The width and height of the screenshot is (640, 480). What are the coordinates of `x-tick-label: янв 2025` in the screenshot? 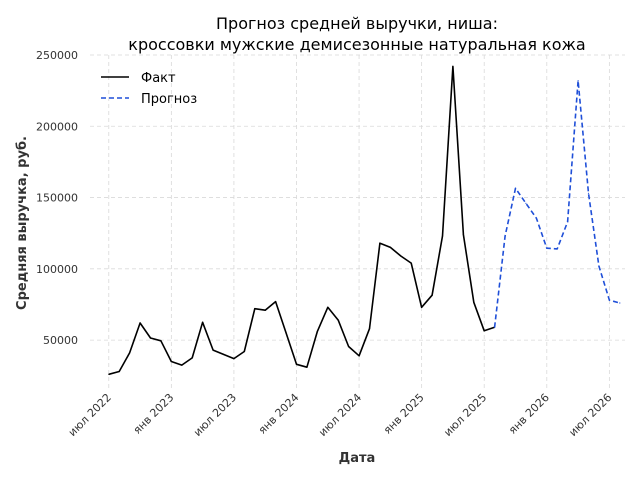 It's located at (404, 414).